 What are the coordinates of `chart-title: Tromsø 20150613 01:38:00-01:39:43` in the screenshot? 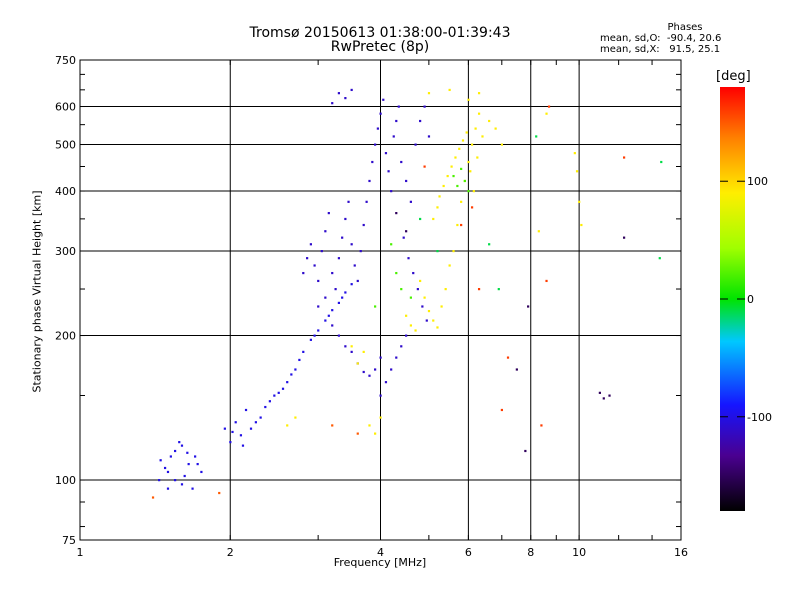 It's located at (380, 33).